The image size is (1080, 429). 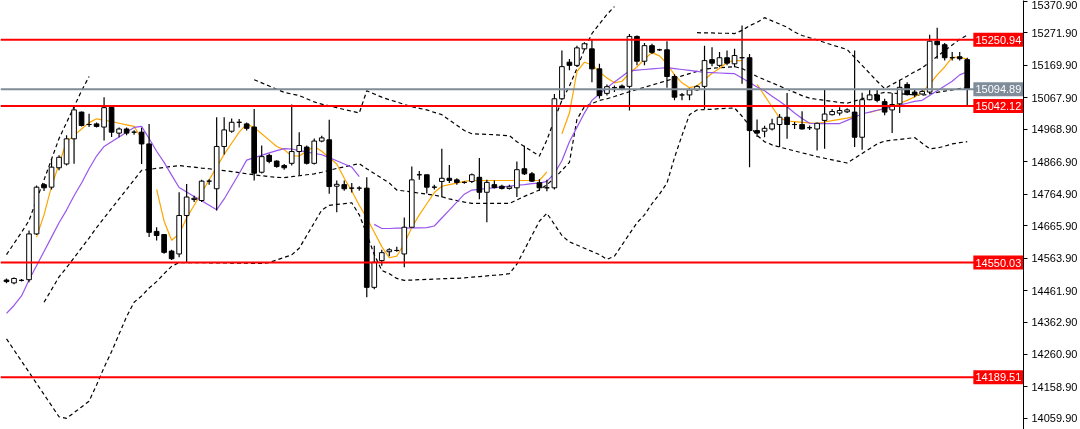 I want to click on y-tick-label: 15067.90, so click(x=1054, y=97).